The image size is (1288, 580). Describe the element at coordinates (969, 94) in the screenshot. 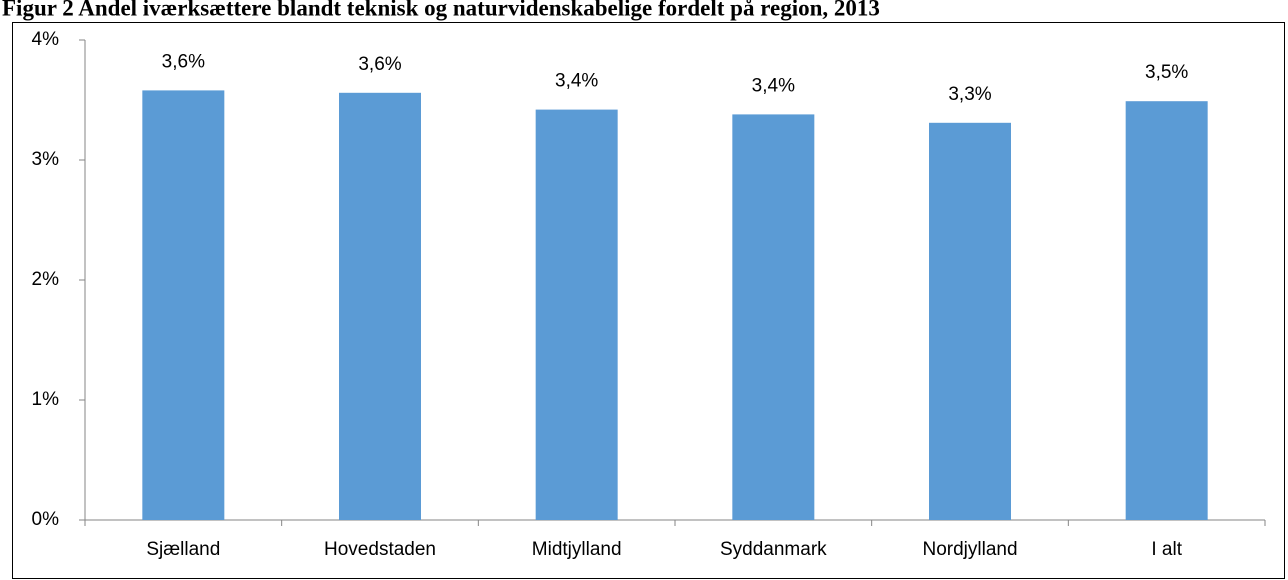

I see `data-label: 3,3%` at that location.